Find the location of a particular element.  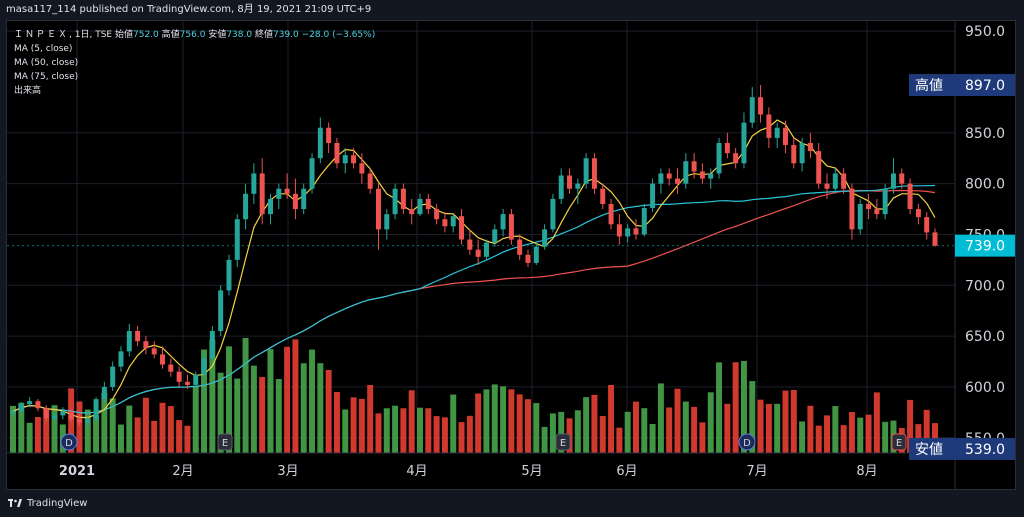

legend-high: 756.0 is located at coordinates (192, 35).